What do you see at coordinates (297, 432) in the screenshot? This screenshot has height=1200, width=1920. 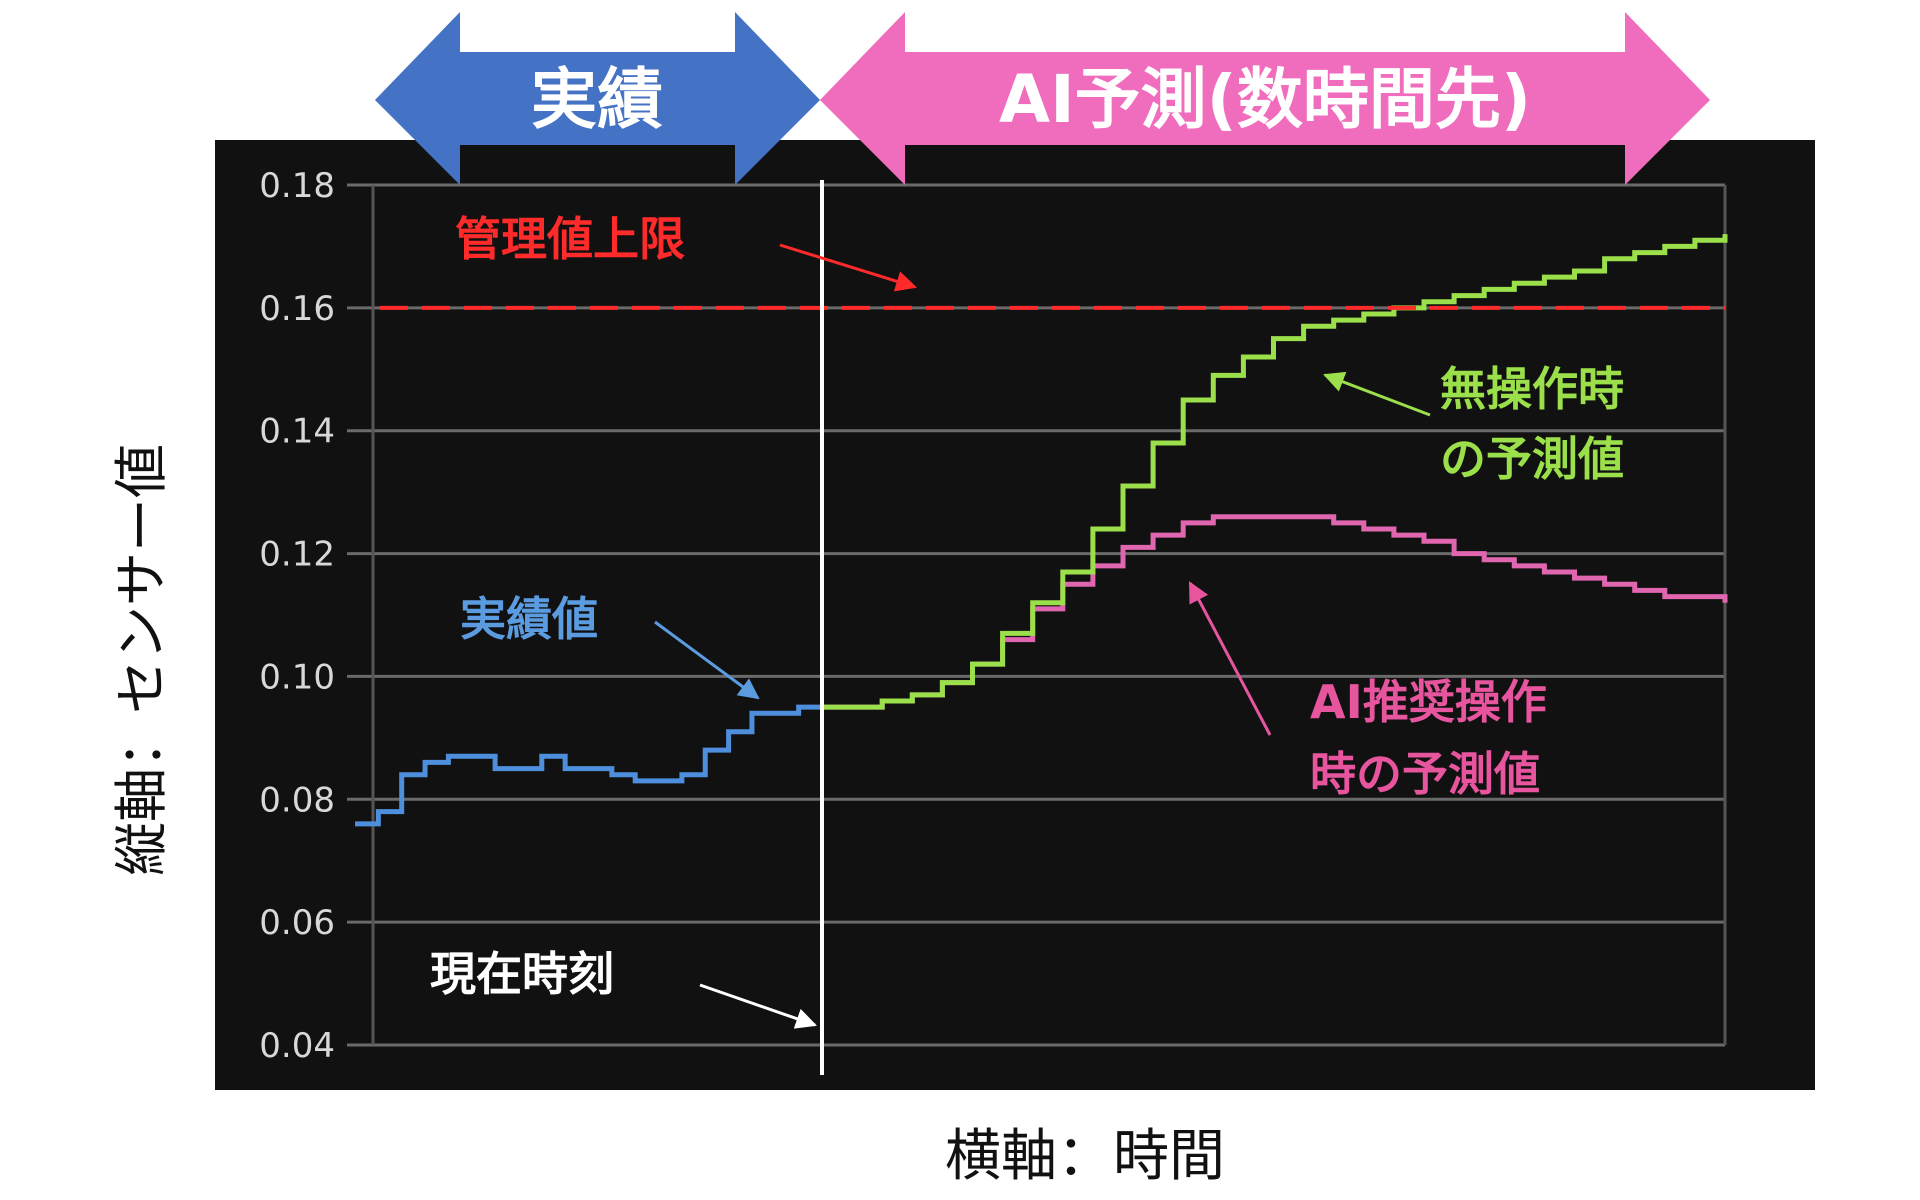 I see `y-tick-label: 0.14` at bounding box center [297, 432].